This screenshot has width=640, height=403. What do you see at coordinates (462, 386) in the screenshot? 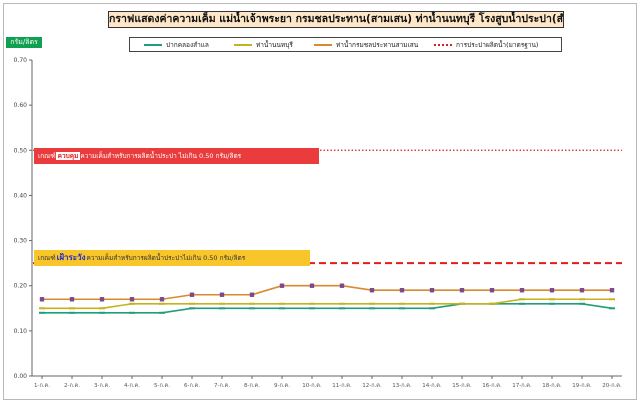
I see `x-tick-label: 15-ก.ค.` at bounding box center [462, 386].